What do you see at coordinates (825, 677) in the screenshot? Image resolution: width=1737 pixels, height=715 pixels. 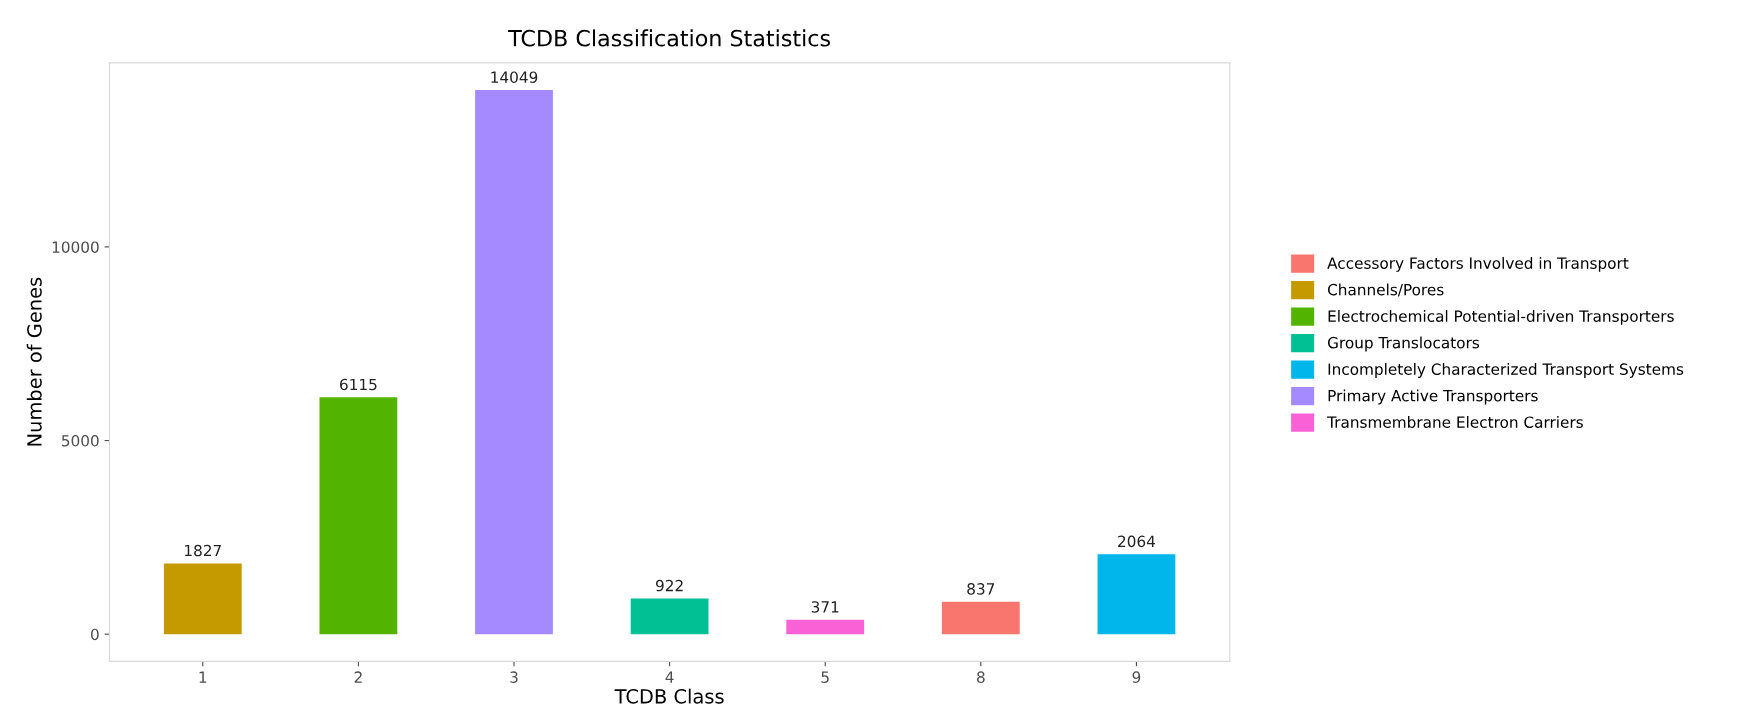 I see `x-tick-label: 5` at bounding box center [825, 677].